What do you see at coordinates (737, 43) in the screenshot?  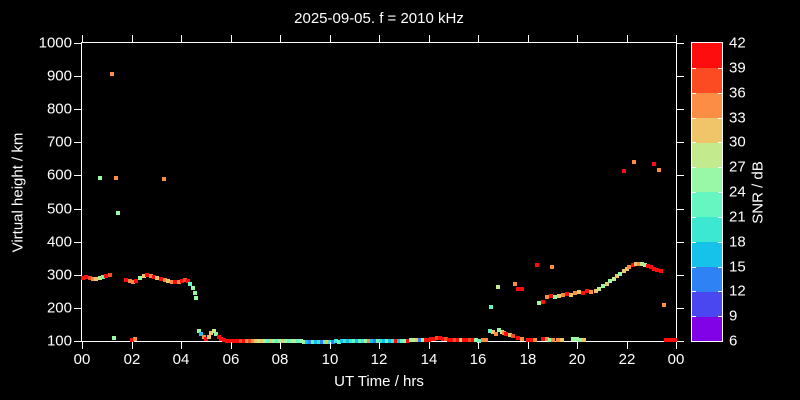 I see `colorbar-level-label: 42` at bounding box center [737, 43].